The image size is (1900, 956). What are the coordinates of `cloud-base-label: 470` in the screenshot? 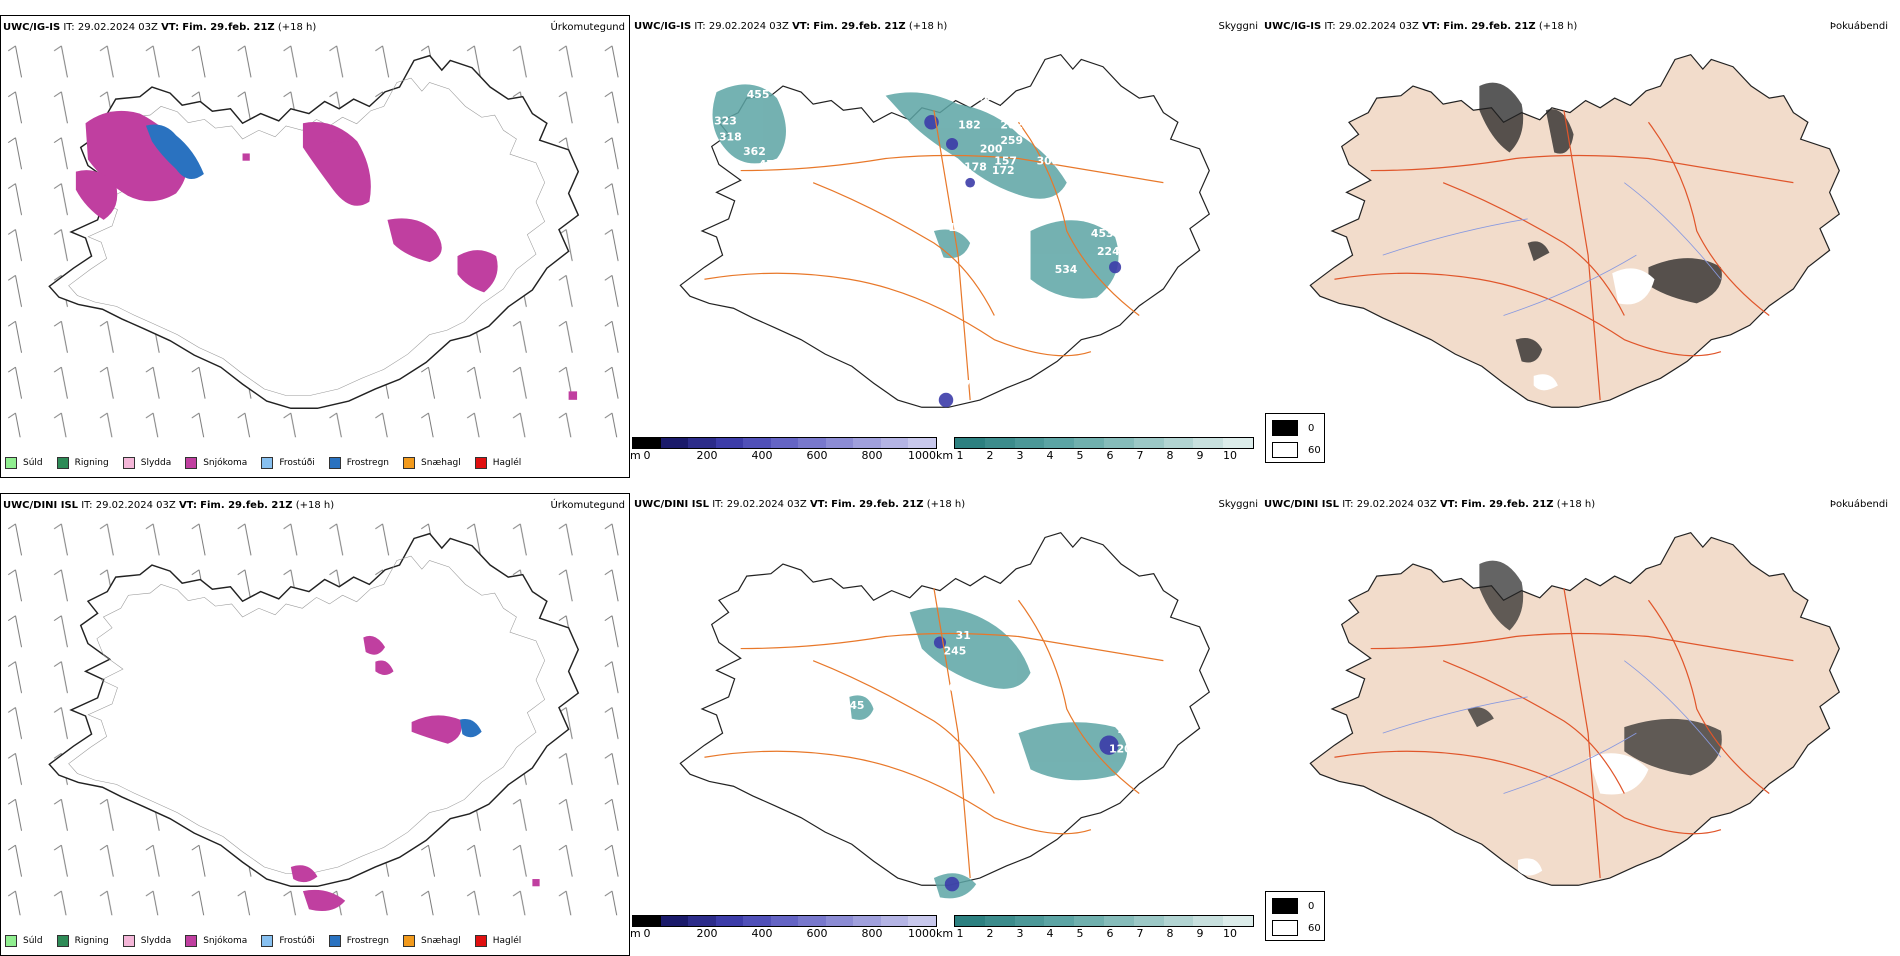 It's located at (770, 164).